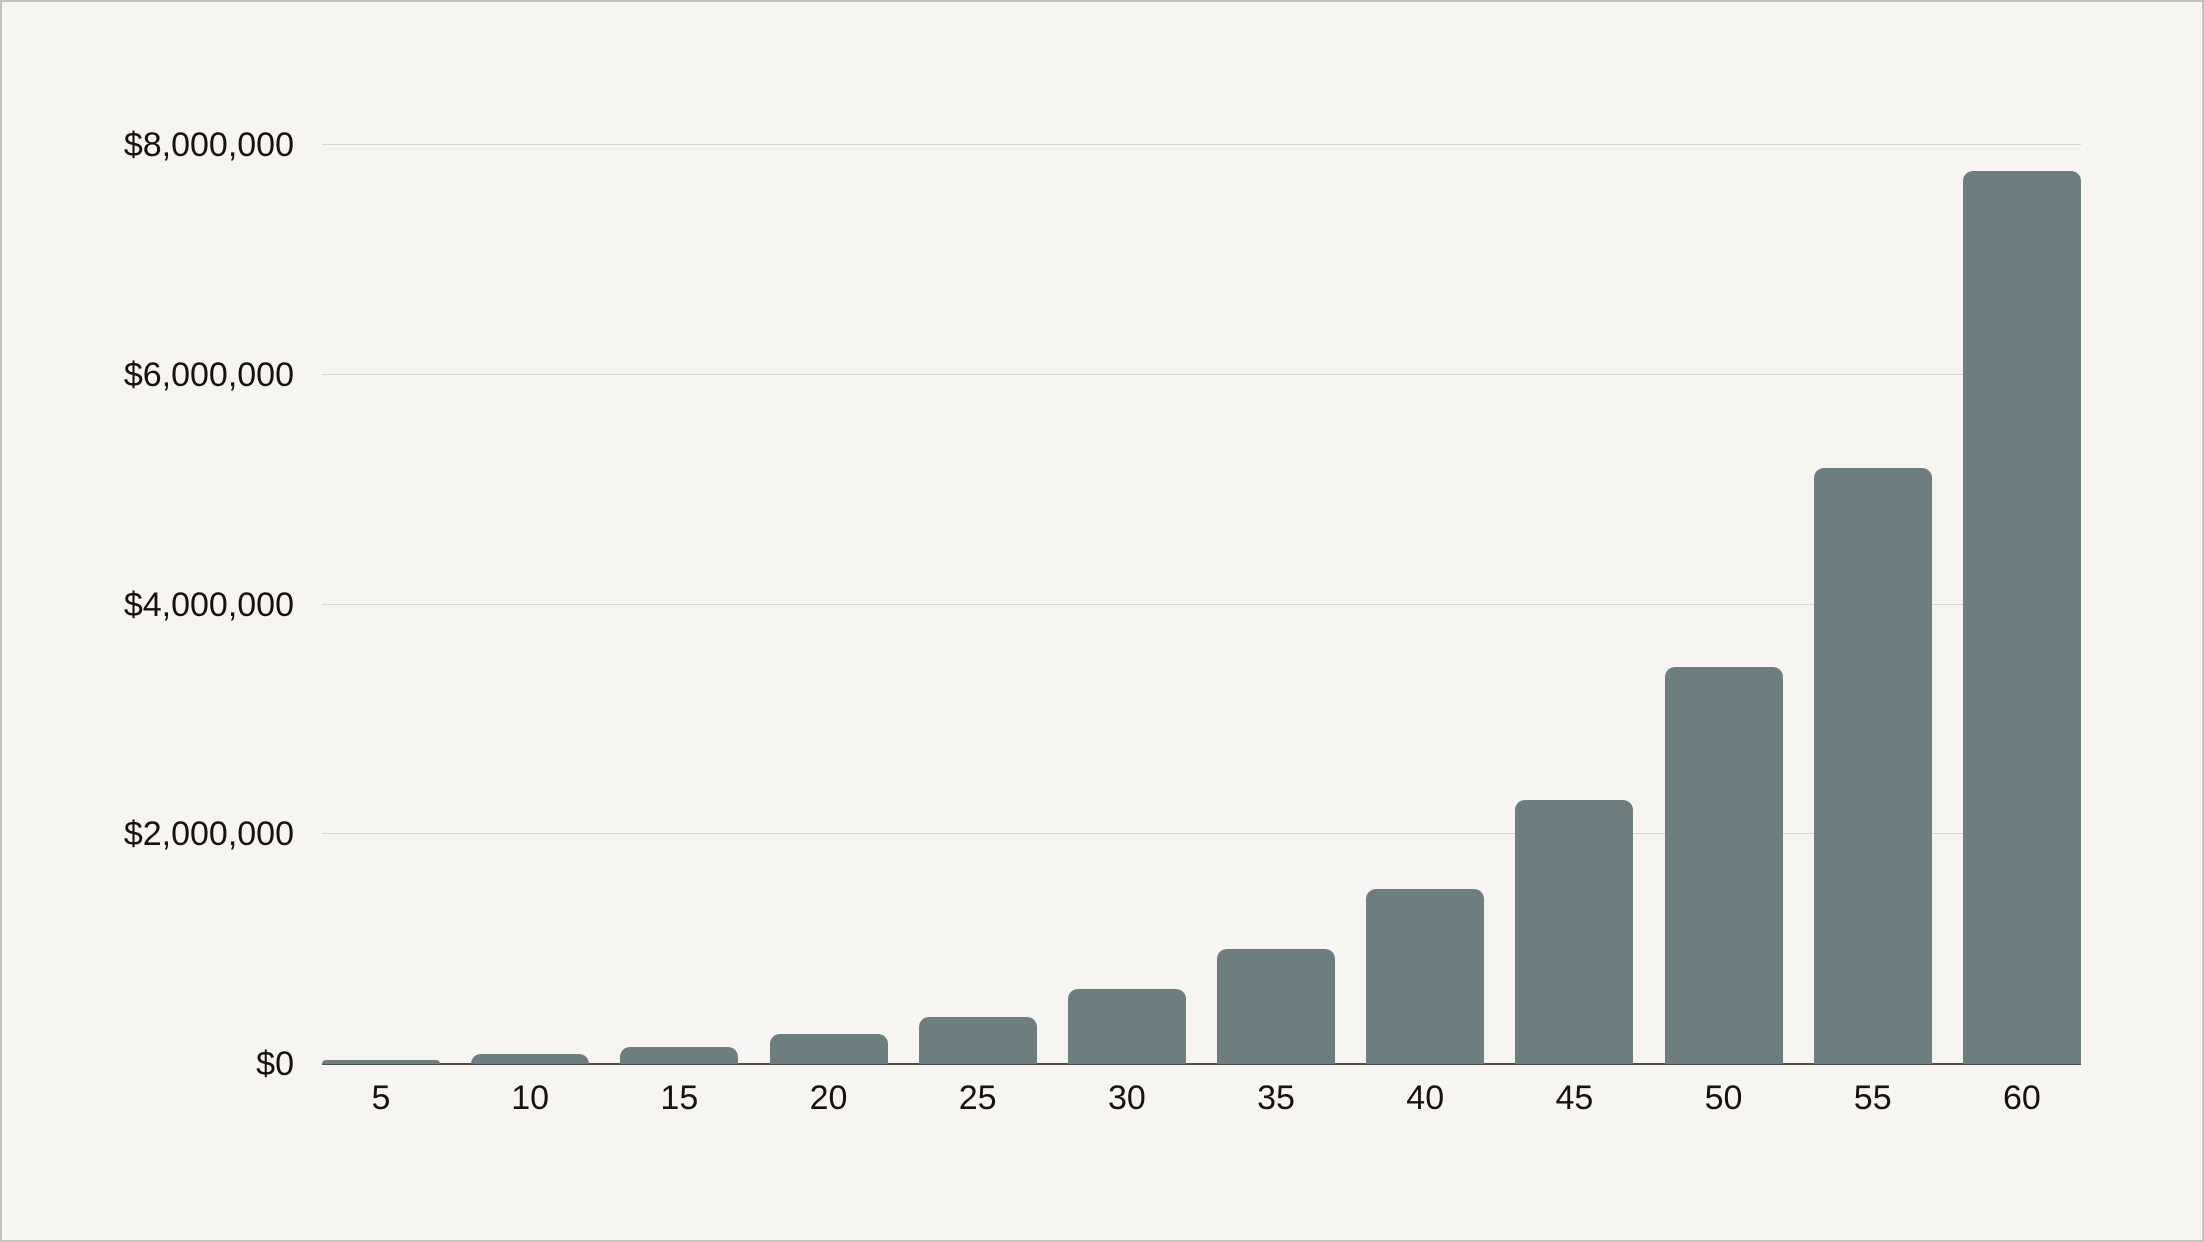 The image size is (2204, 1242). Describe the element at coordinates (208, 374) in the screenshot. I see `y-axis-label: $6,000,000` at that location.